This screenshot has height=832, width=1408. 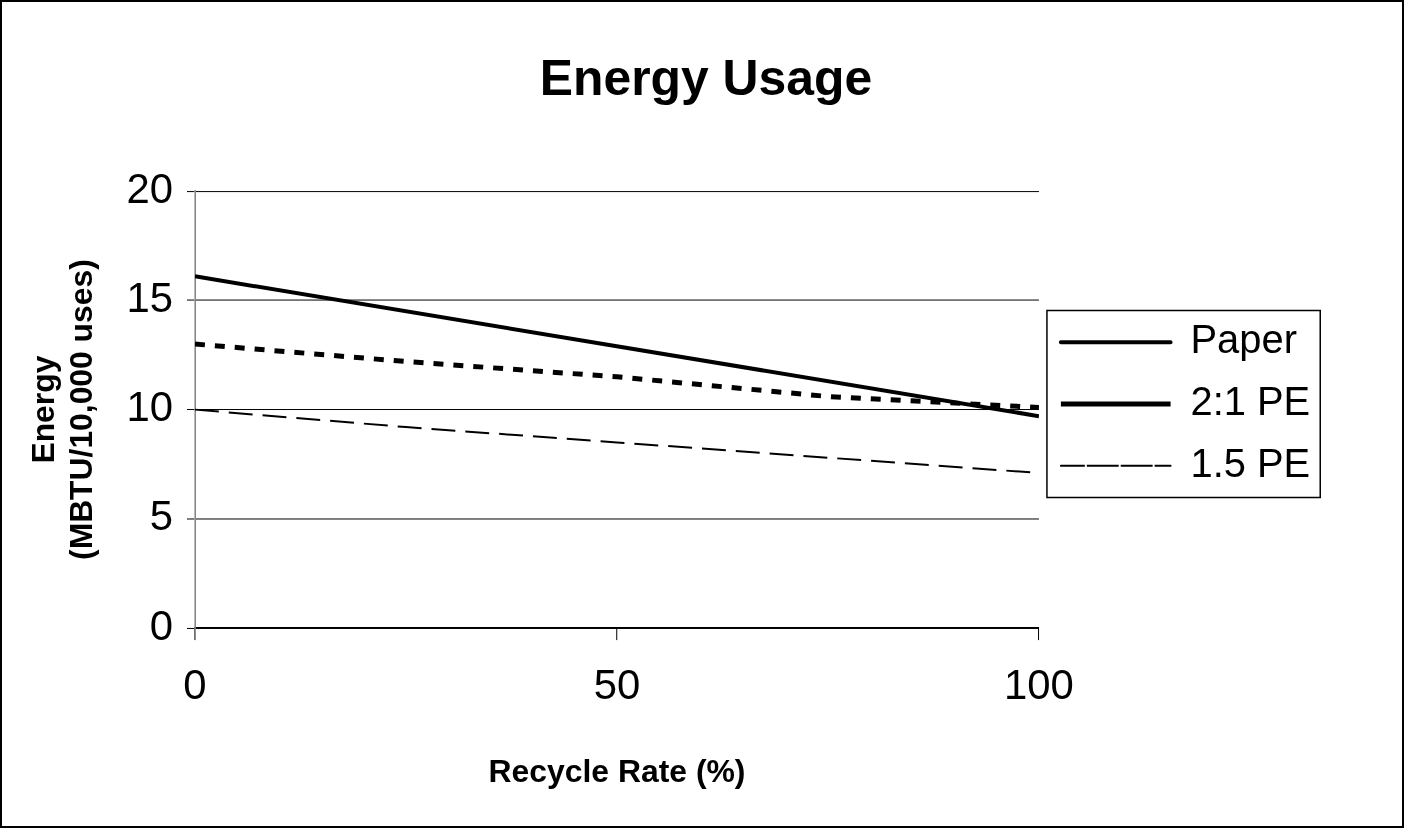 What do you see at coordinates (1250, 401) in the screenshot?
I see `legend-label: 2:1 PE` at bounding box center [1250, 401].